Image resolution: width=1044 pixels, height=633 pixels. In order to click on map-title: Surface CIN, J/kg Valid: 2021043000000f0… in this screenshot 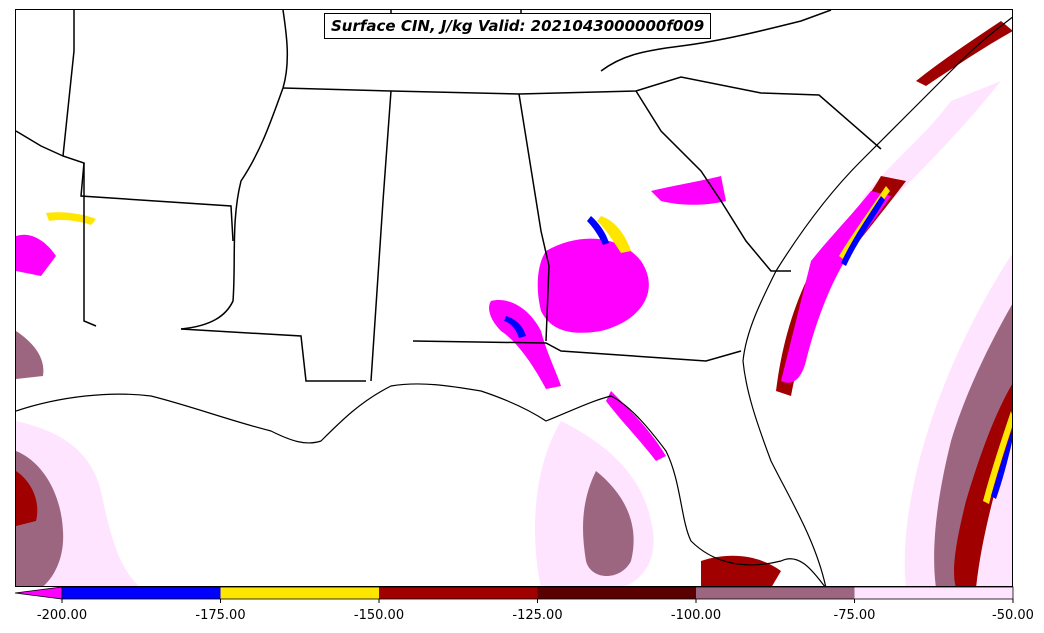, I will do `click(518, 26)`.